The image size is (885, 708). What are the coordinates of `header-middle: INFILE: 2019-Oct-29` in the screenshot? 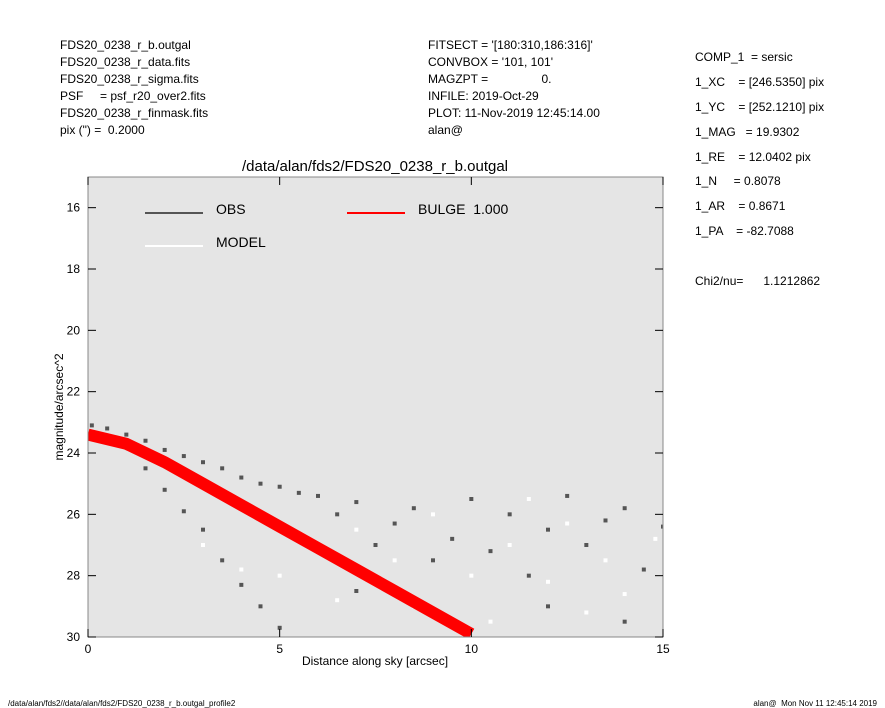 It's located at (483, 96).